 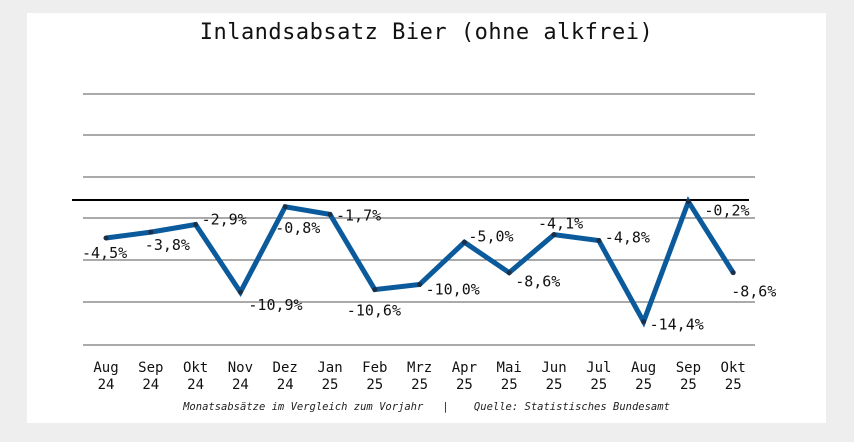 What do you see at coordinates (426, 32) in the screenshot?
I see `chart-title: Inlandsabsatz Bier (ohne alkfrei)` at bounding box center [426, 32].